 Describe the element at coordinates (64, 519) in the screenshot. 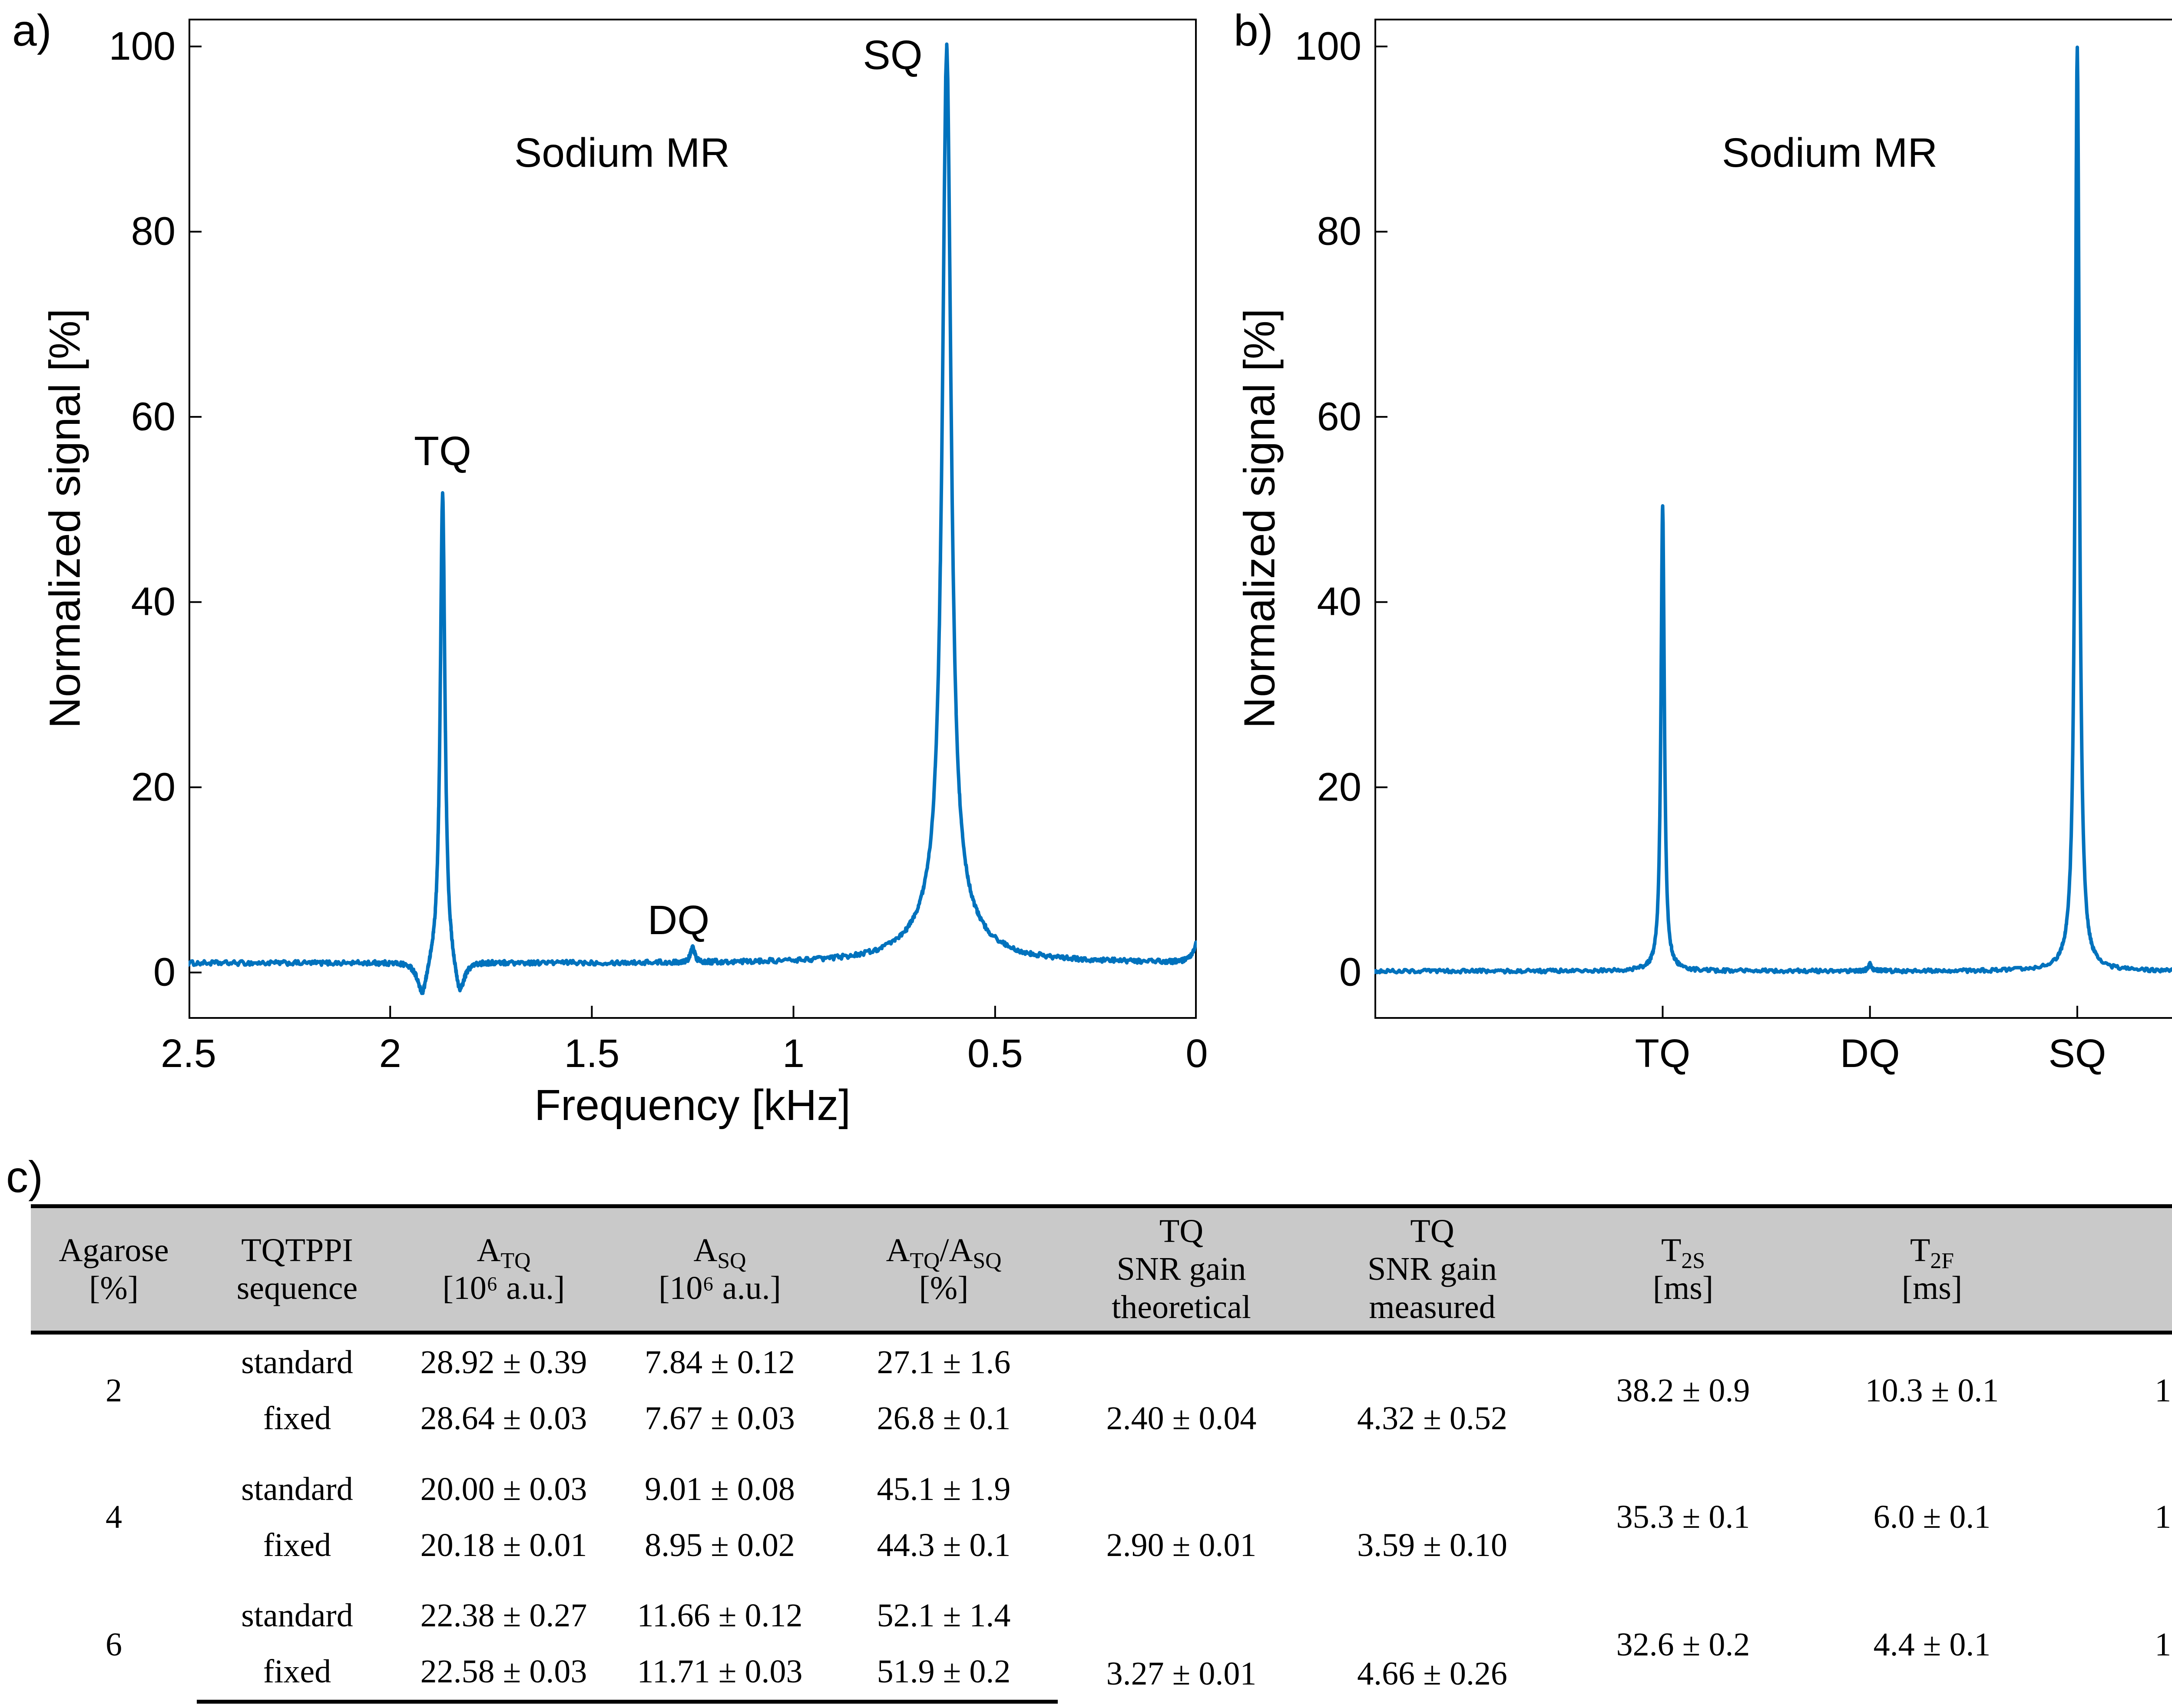

I see `chart-a-ylabel: Normalized signal [%]` at that location.